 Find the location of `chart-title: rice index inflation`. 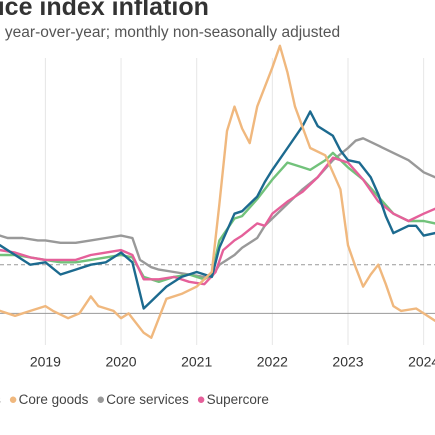

chart-title: rice index inflation is located at coordinates (104, 10).